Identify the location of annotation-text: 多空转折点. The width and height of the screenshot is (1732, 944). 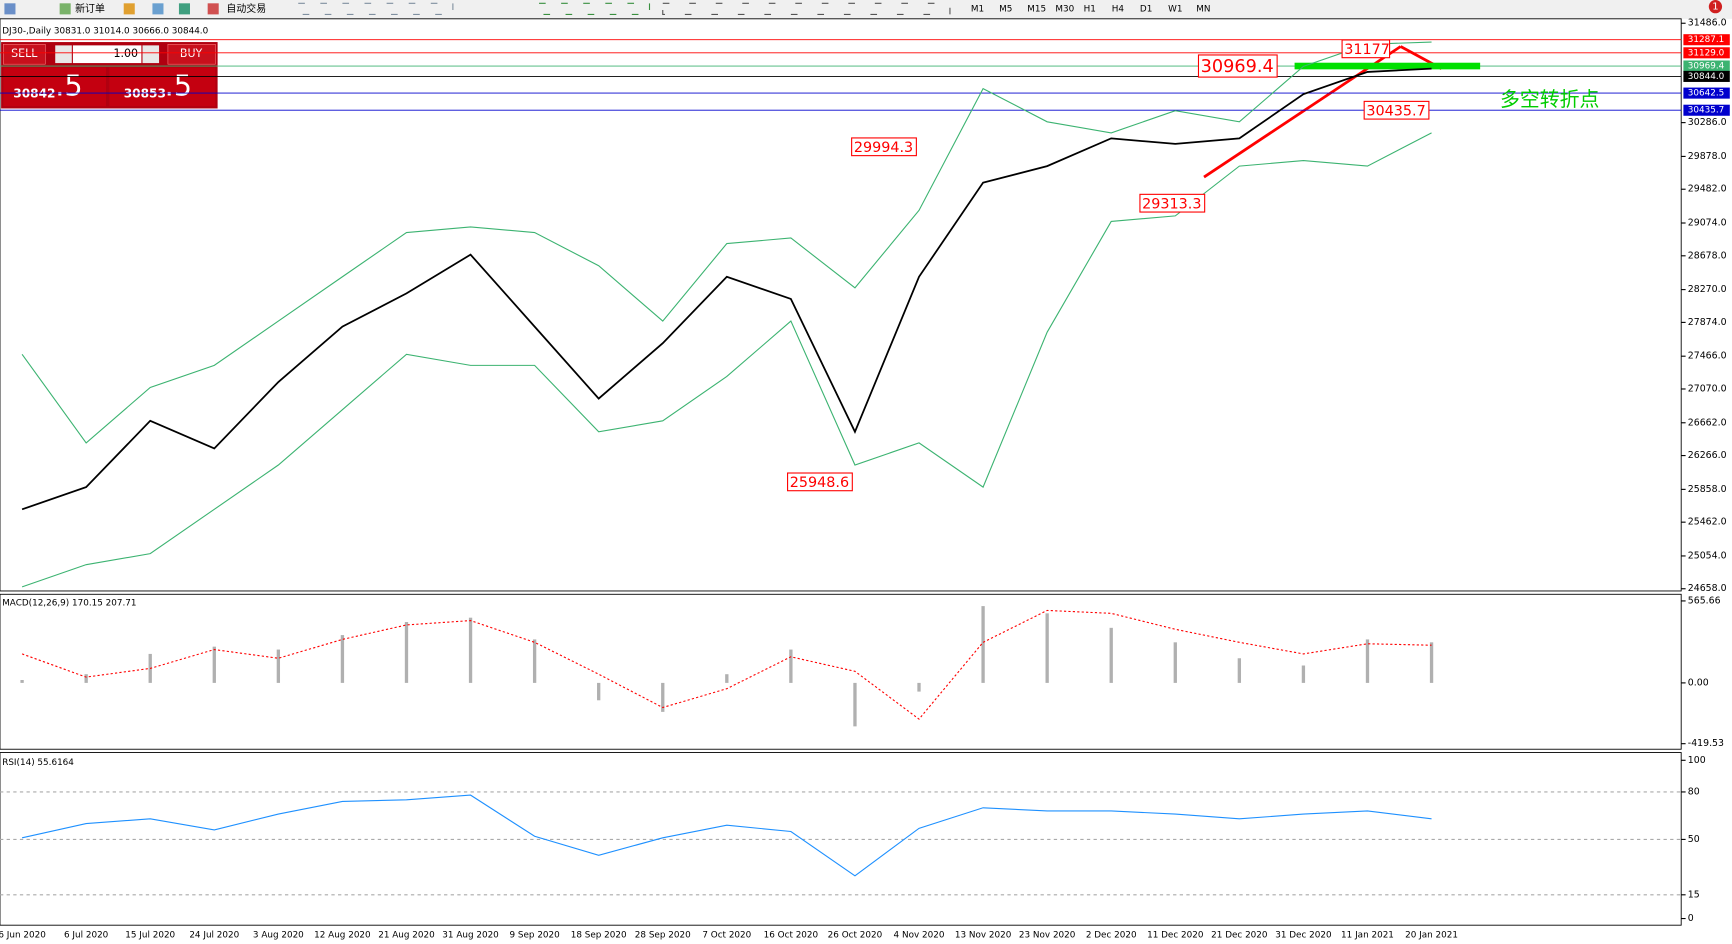
(1549, 99).